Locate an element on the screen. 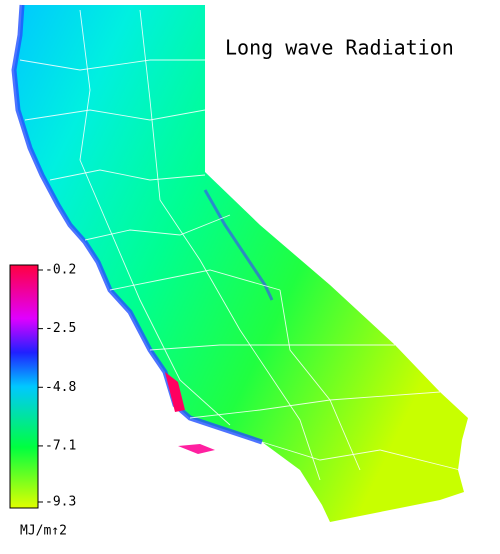 Image resolution: width=500 pixels, height=554 pixels. colorbar-ticks: -0.2 -2.5 -4.8 -7.1 -9.3 is located at coordinates (57, 386).